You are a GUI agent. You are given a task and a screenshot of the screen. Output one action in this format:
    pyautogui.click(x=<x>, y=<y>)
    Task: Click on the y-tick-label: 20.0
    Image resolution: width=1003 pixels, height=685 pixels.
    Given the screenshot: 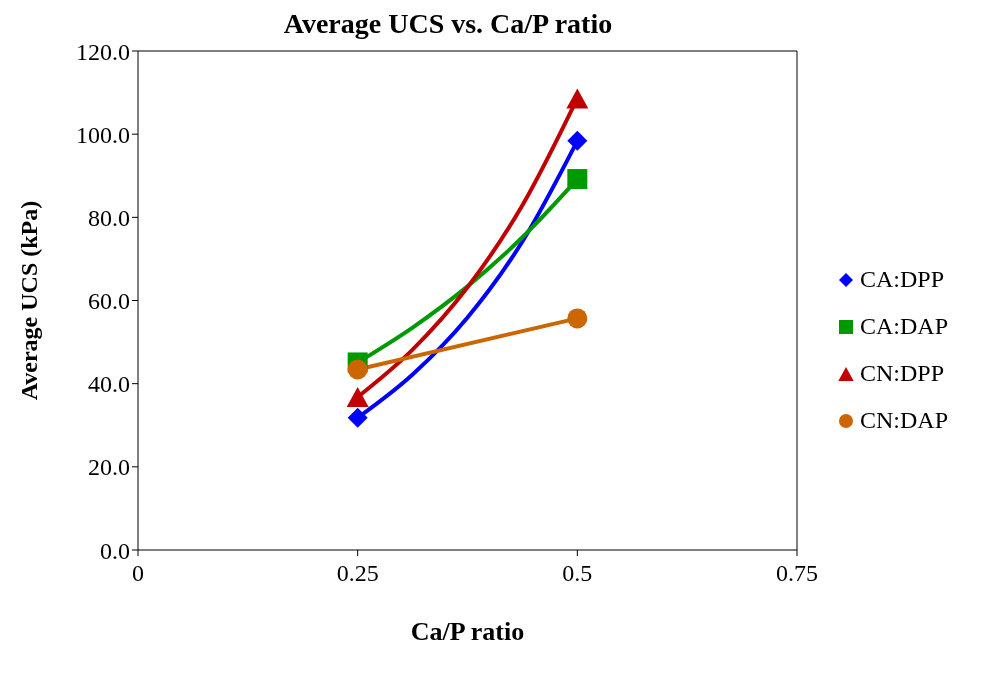 What is the action you would take?
    pyautogui.click(x=109, y=467)
    